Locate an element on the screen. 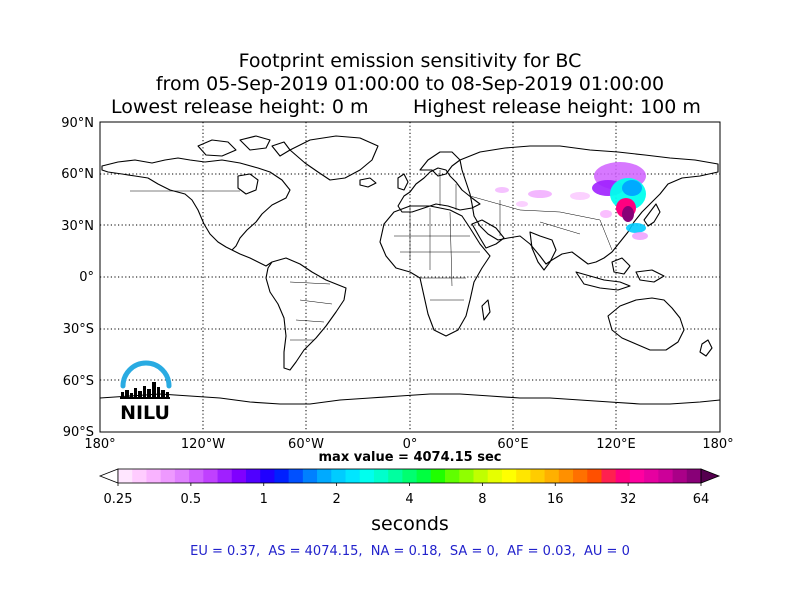 The width and height of the screenshot is (800, 600). lat-label: 60°N is located at coordinates (77, 174).